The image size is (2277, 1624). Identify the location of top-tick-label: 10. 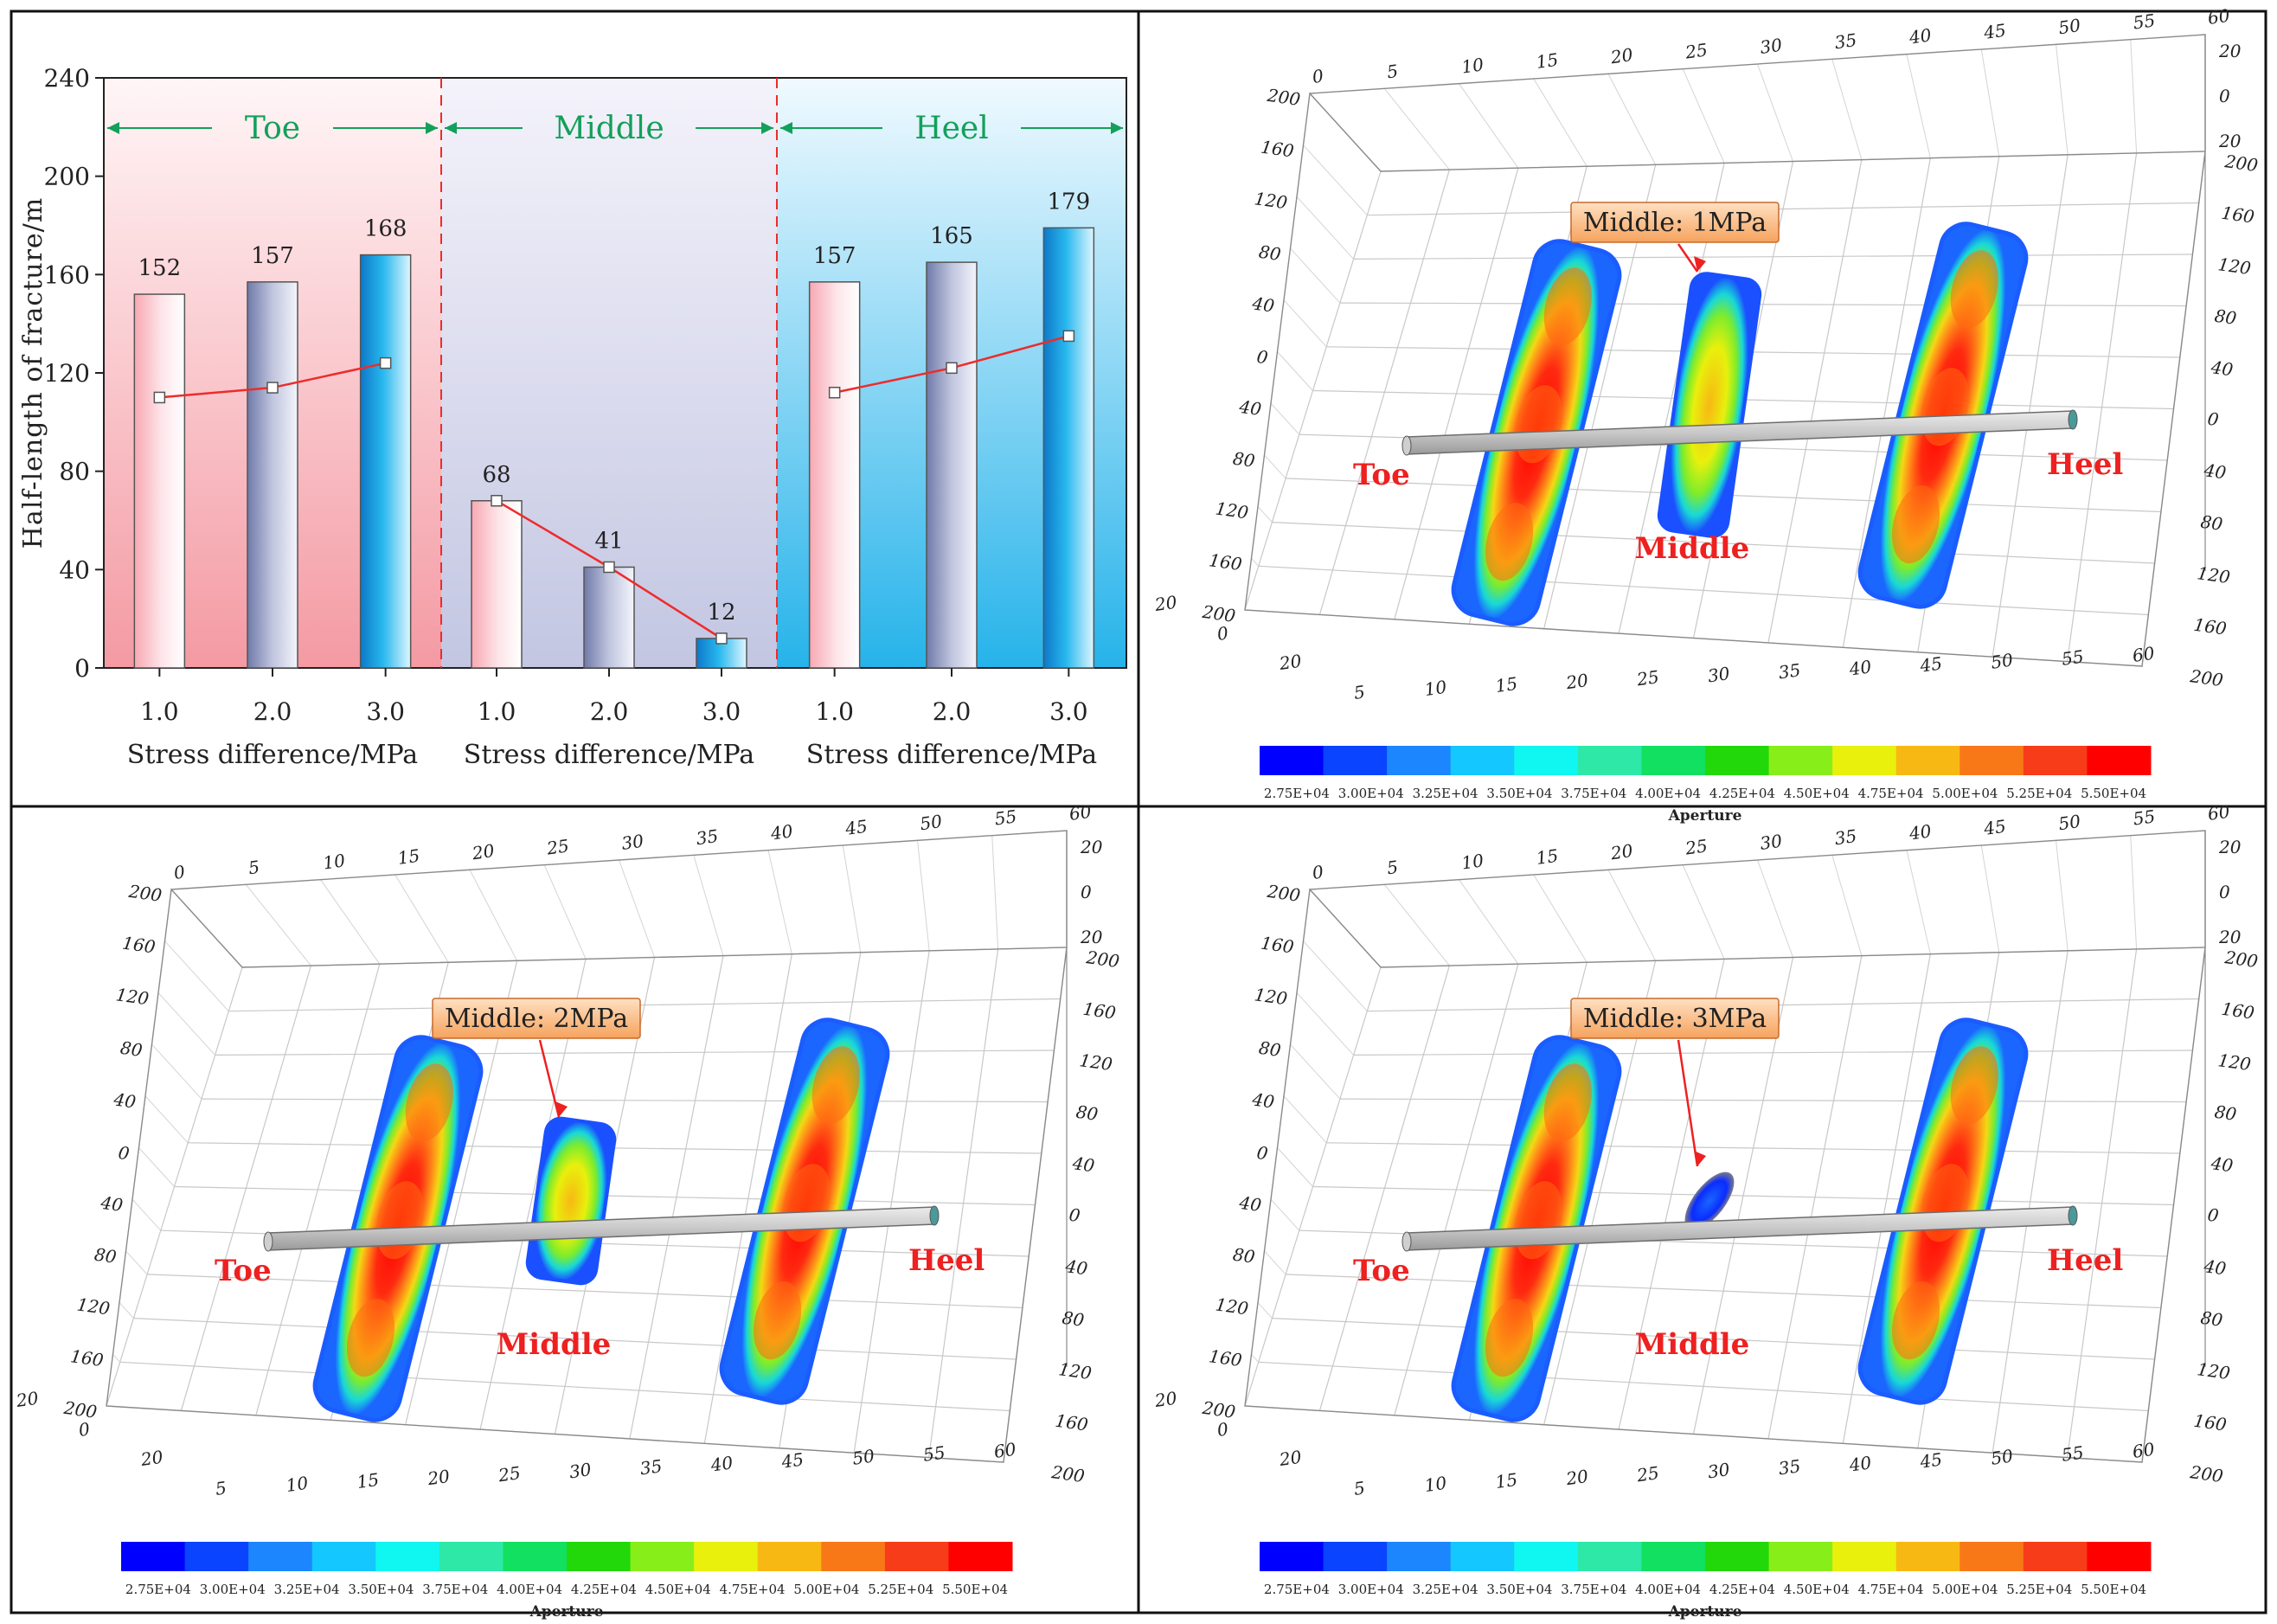
(1472, 861).